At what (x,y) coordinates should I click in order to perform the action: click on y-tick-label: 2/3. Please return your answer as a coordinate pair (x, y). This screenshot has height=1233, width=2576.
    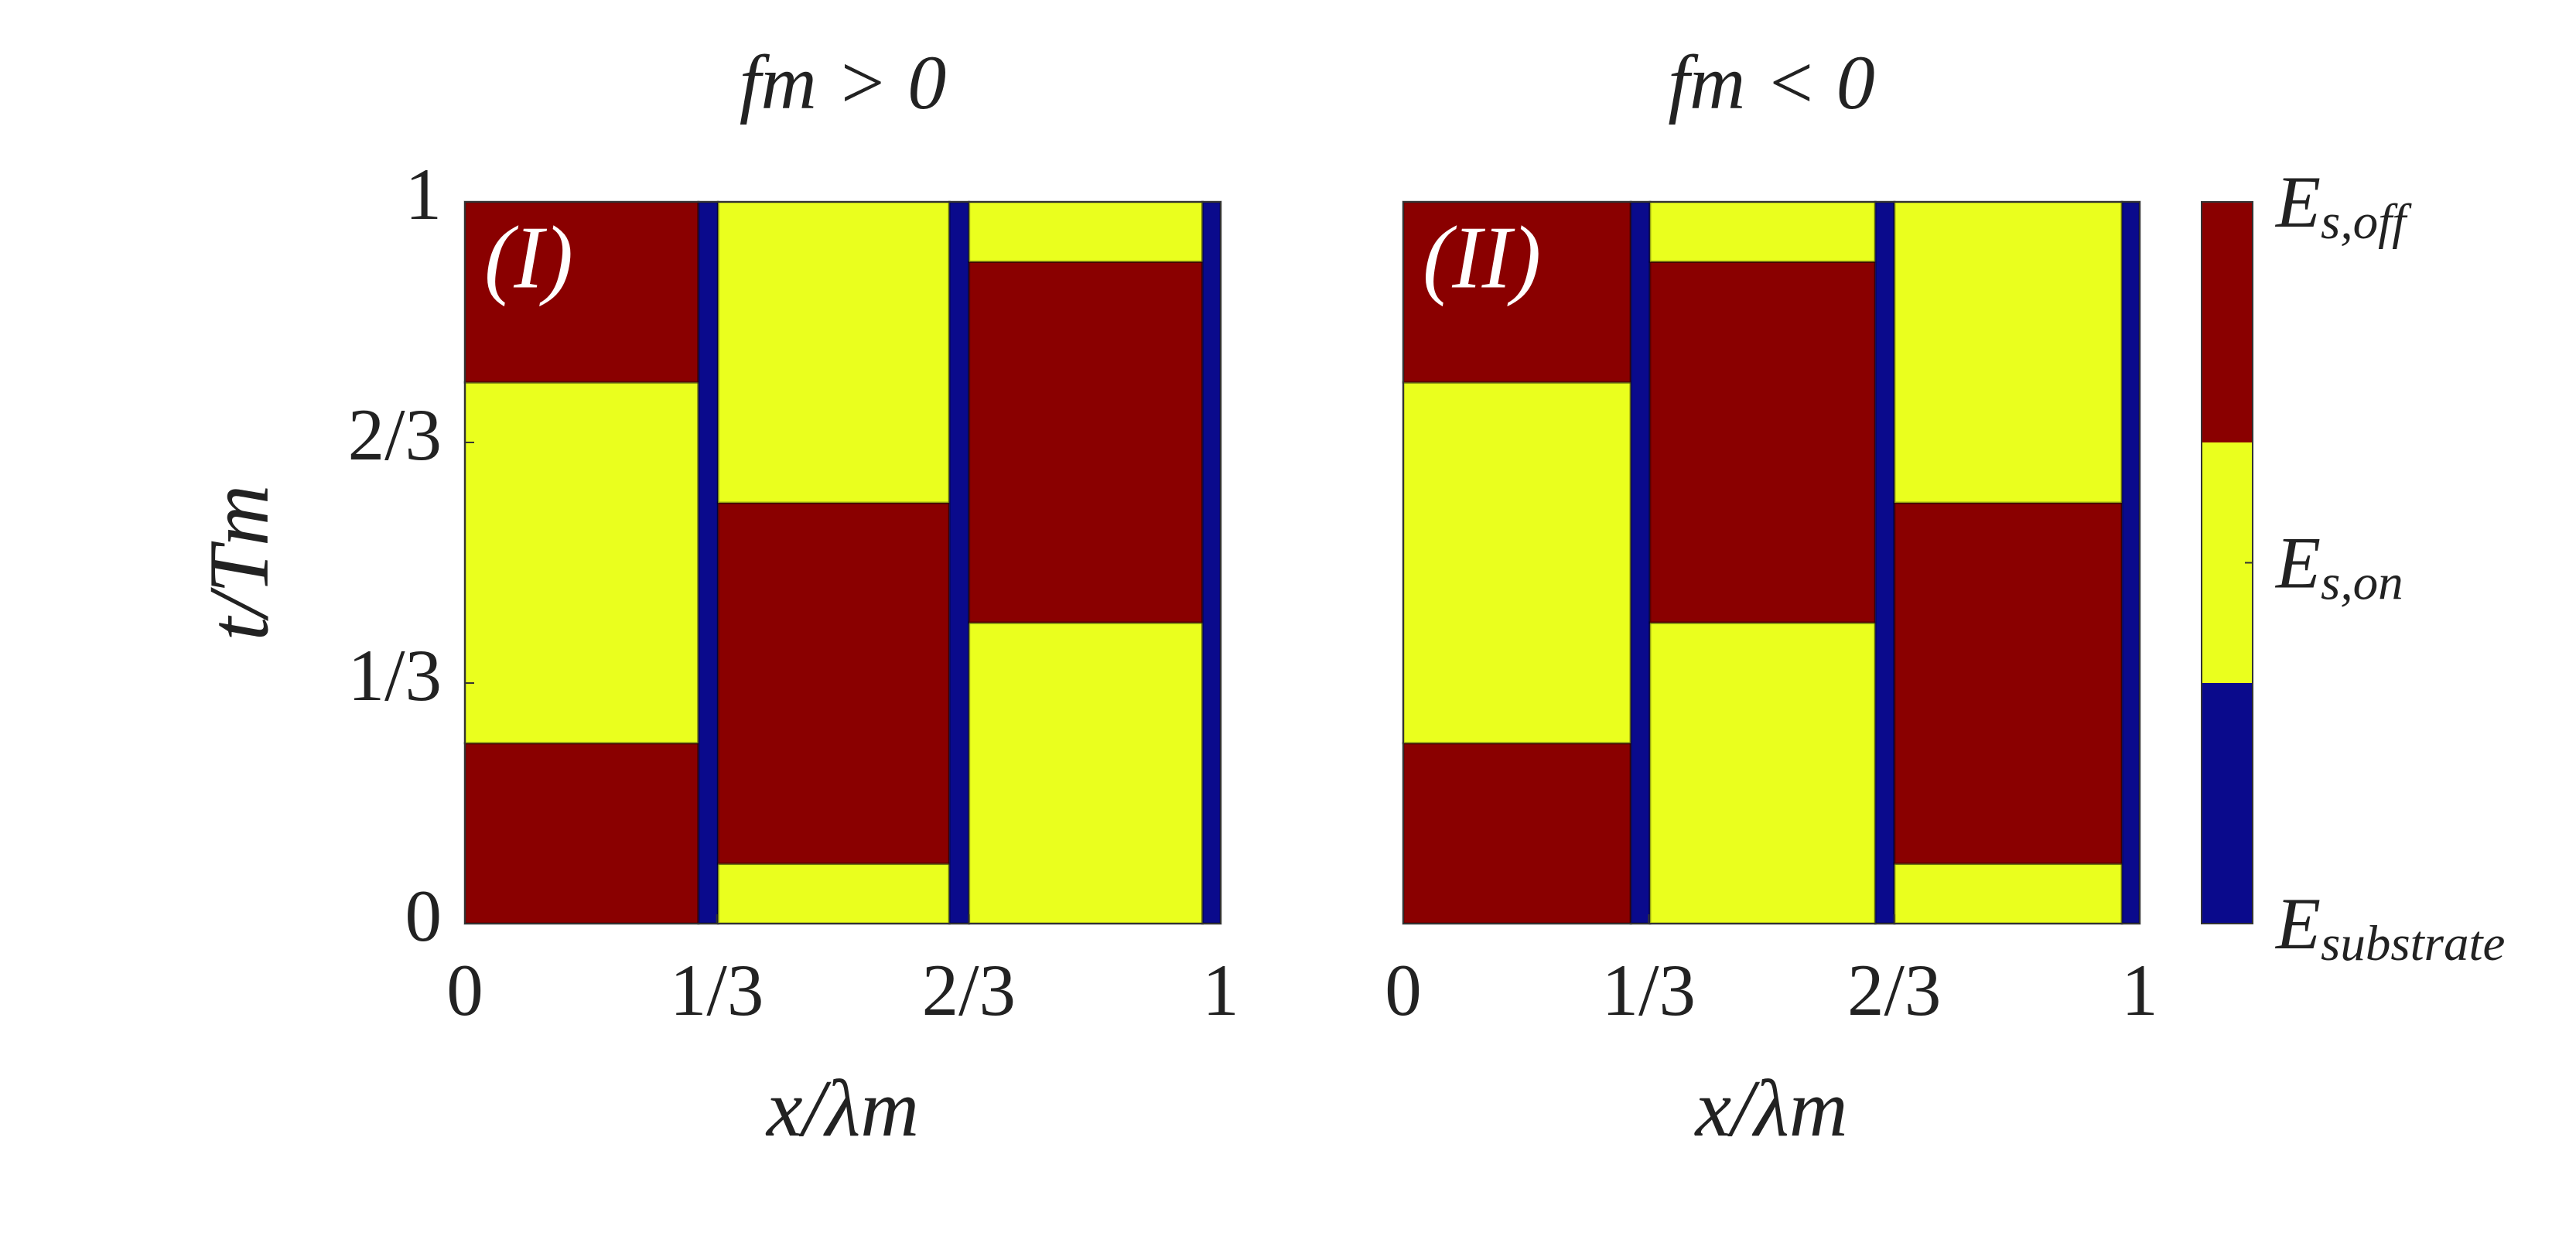
    Looking at the image, I should click on (395, 435).